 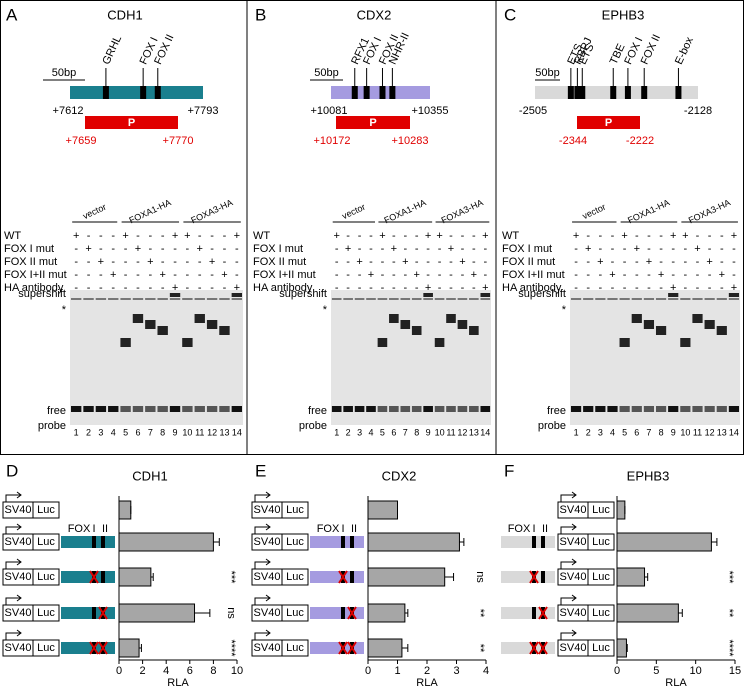 I want to click on luc-box, so click(x=601, y=510).